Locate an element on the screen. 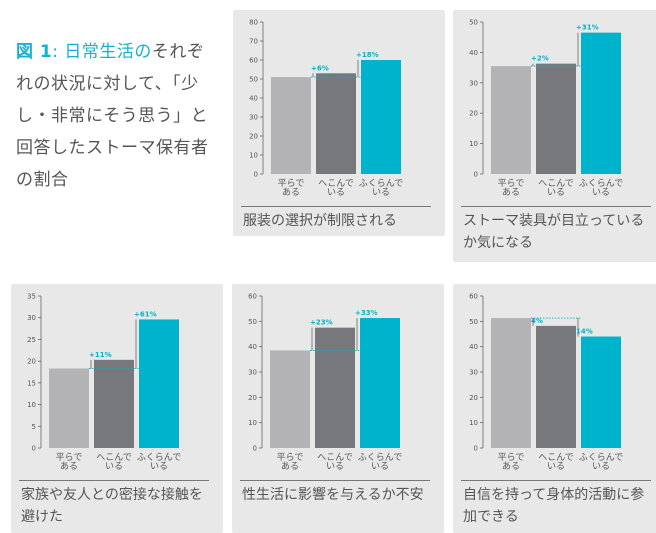  annotation-label: +11% is located at coordinates (100, 355).